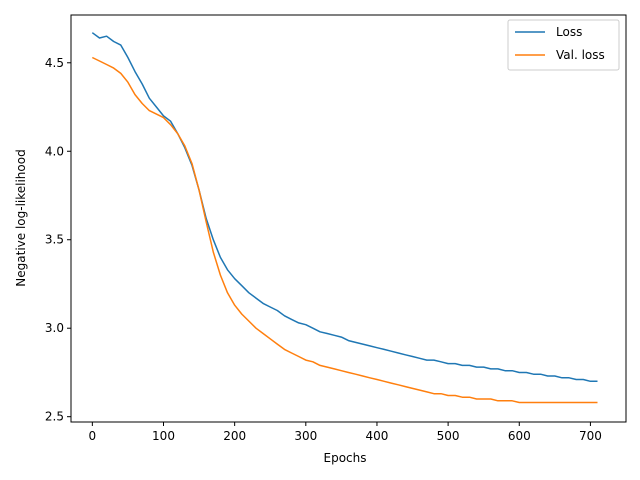 Image resolution: width=640 pixels, height=480 pixels. I want to click on x-tick-label: 500, so click(448, 436).